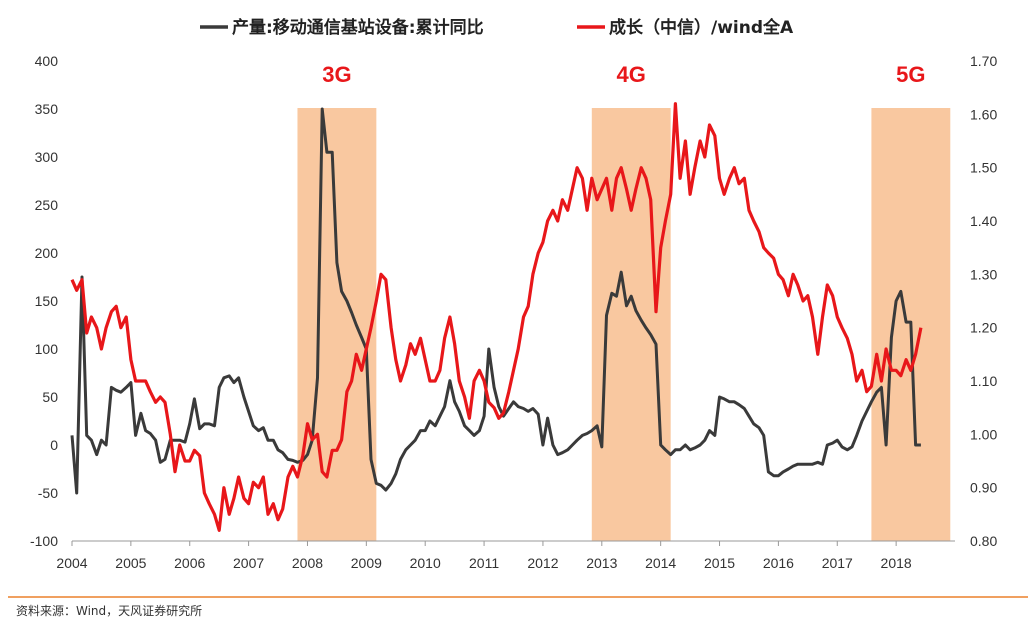 The width and height of the screenshot is (1036, 621). I want to click on right-axis-ticks: 0.80 0.90 1.00 1.10 1.20 1.30 1.40 1.50 1.60 1.70, so click(983, 301).